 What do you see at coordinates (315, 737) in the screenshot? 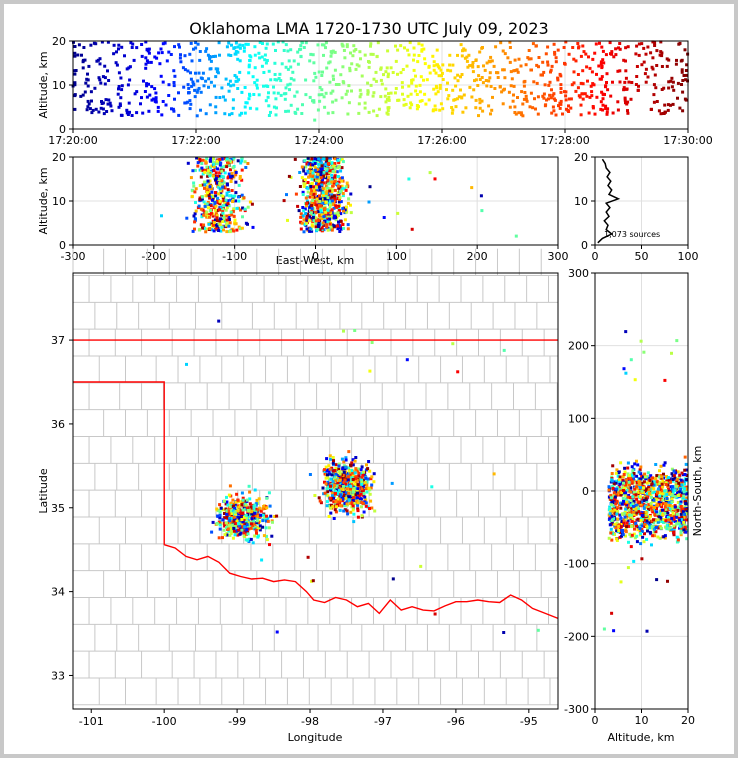
I see `plan-view-xlabel: Longitude` at bounding box center [315, 737].